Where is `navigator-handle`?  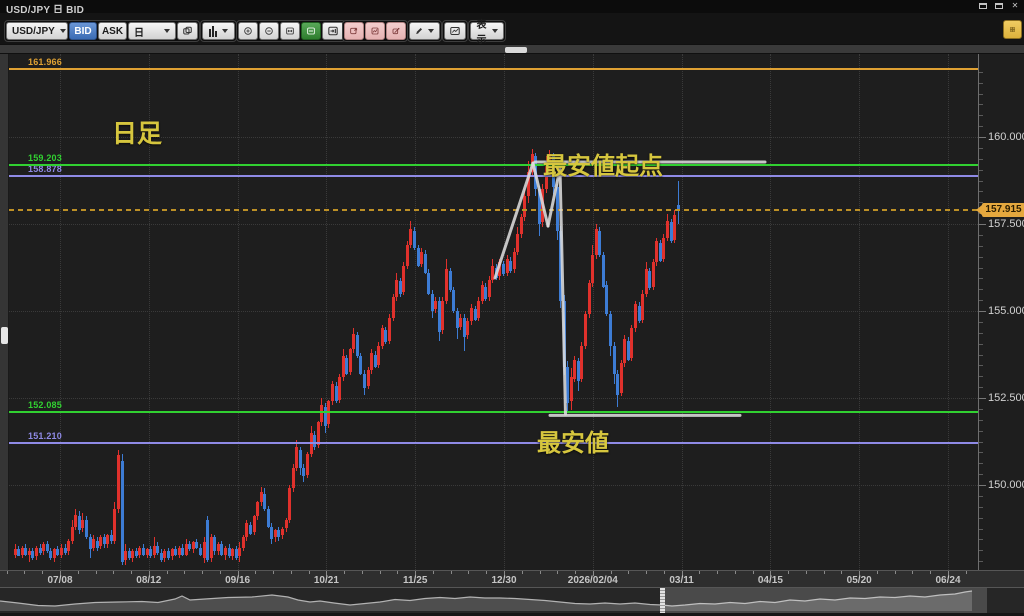
navigator-handle is located at coordinates (662, 600).